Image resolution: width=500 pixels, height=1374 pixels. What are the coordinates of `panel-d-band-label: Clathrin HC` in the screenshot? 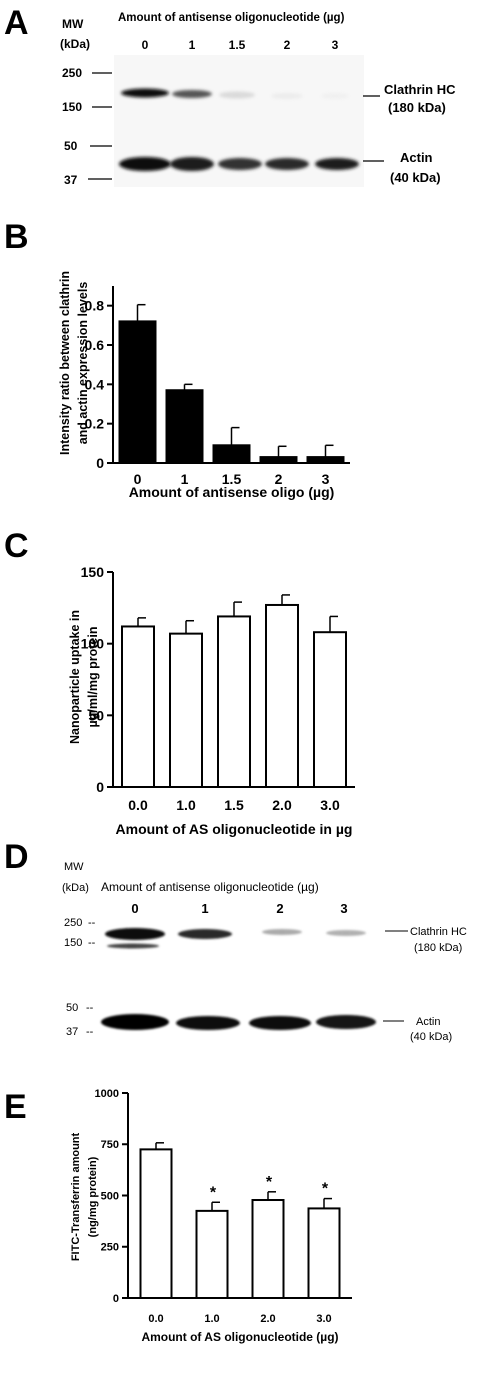 It's located at (438, 932).